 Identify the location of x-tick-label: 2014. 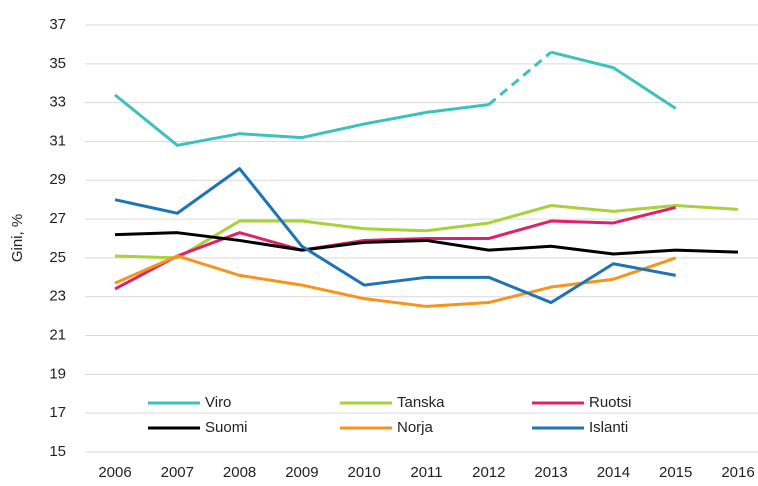
(613, 472).